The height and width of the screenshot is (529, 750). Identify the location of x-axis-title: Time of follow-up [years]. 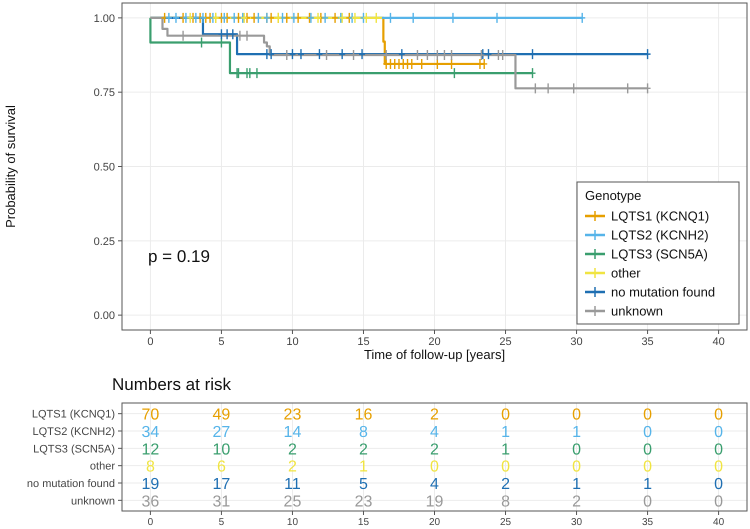
(435, 354).